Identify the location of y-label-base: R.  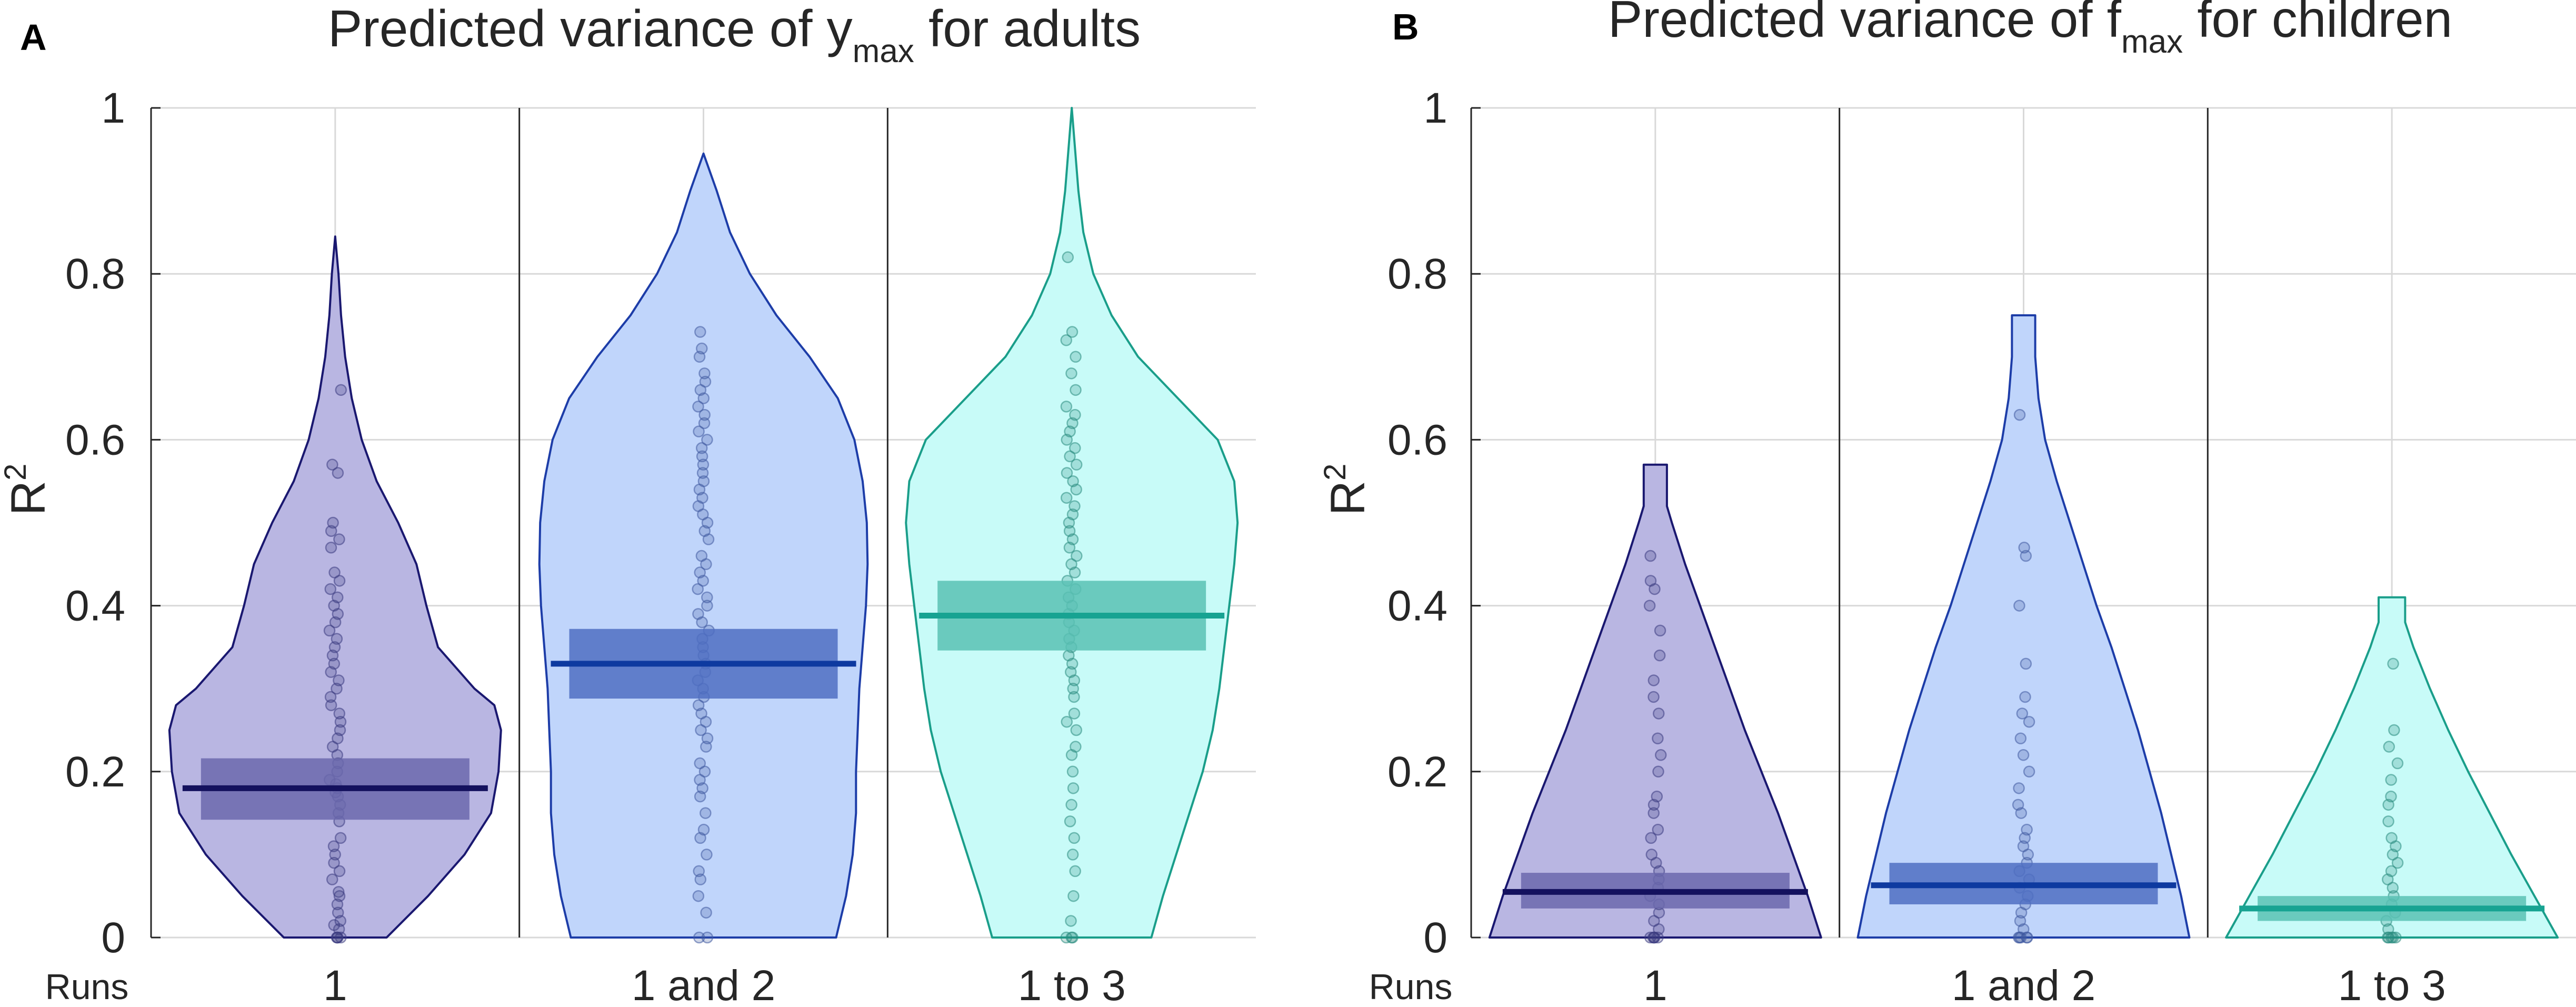
(1348, 498).